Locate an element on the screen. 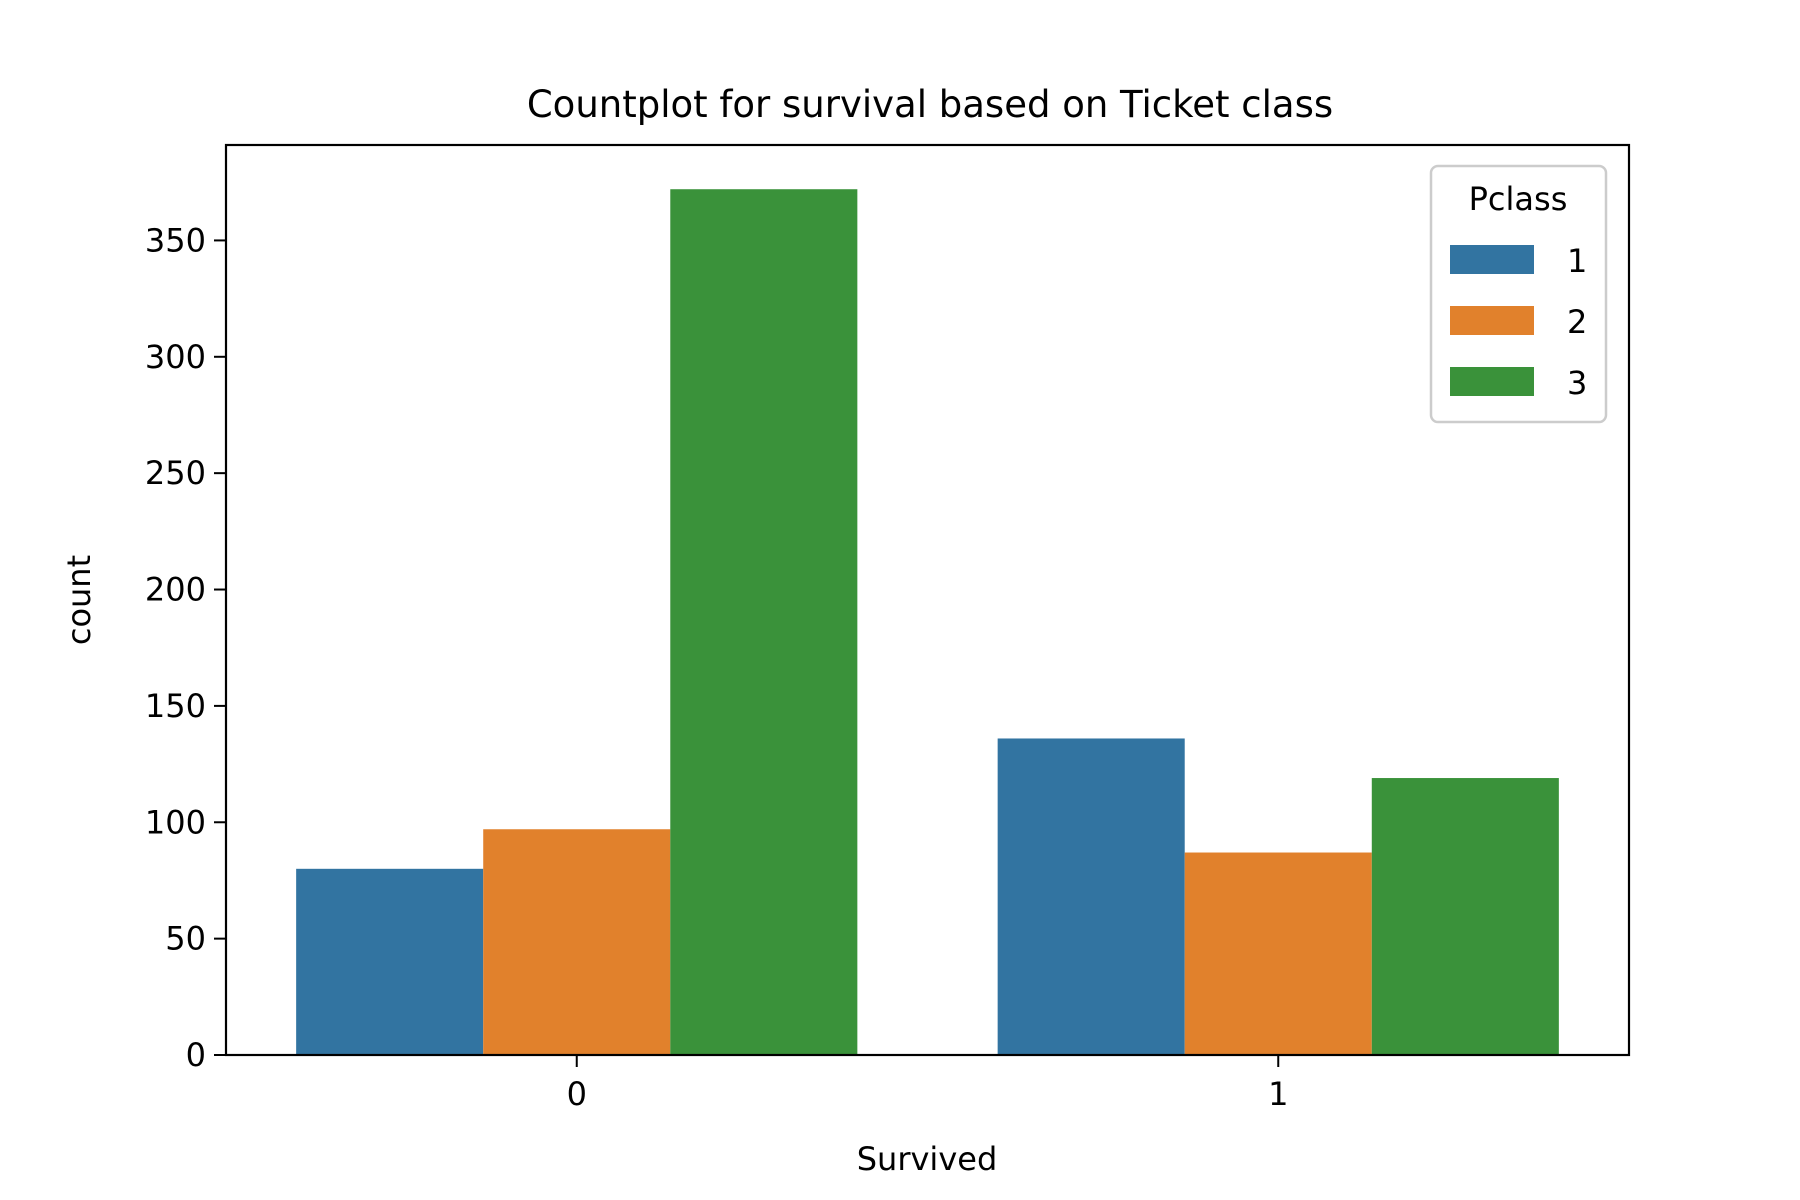  legend-title: Pclass is located at coordinates (1518, 199).